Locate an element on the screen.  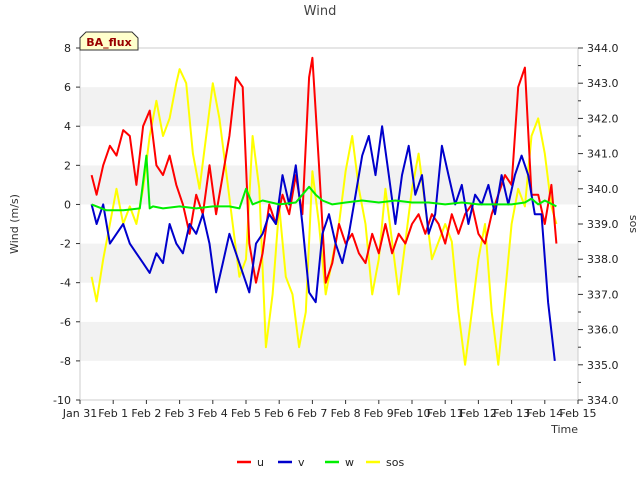
legend-w-label: w is located at coordinates (349, 462).